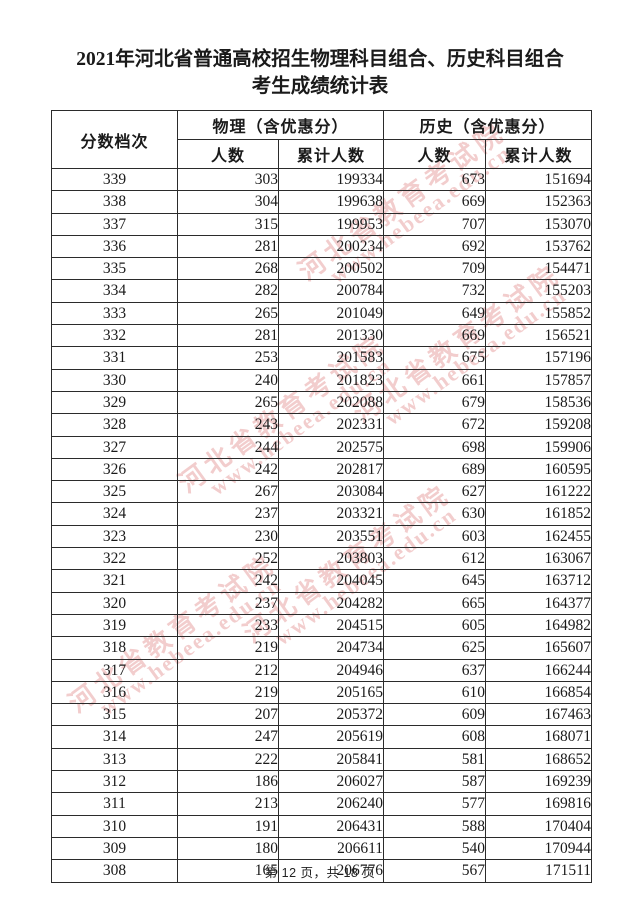  Describe the element at coordinates (331, 737) in the screenshot. I see `cell-physics-cumulative: 205619` at that location.